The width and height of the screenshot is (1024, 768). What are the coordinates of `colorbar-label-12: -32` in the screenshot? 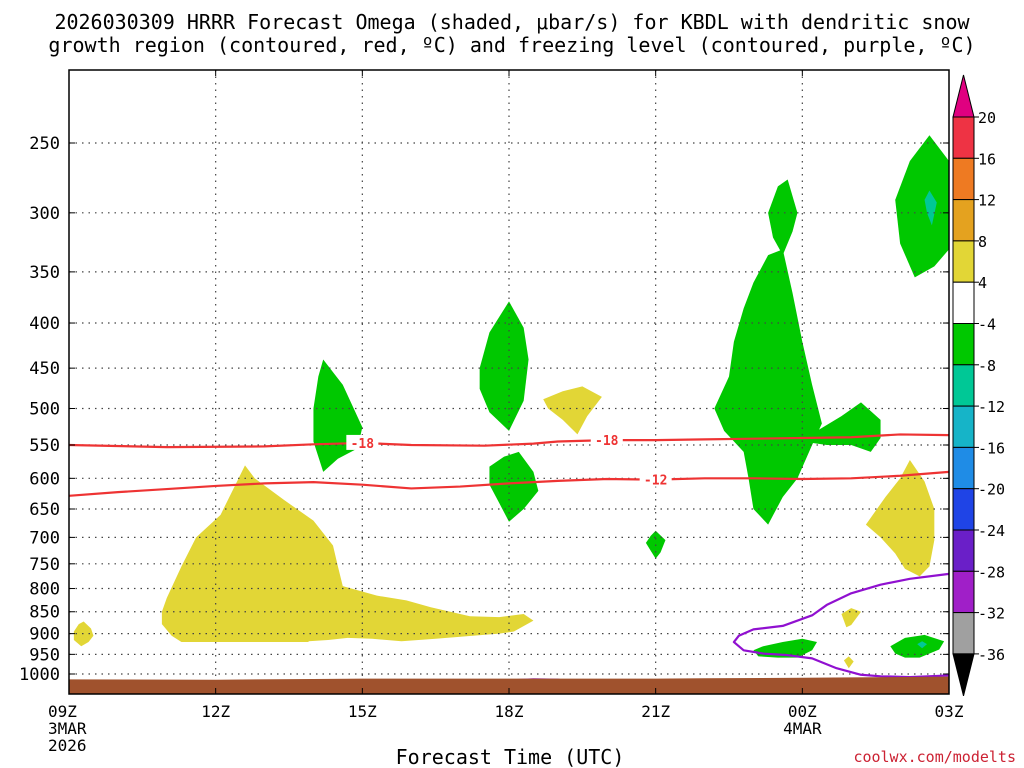 It's located at (991, 614).